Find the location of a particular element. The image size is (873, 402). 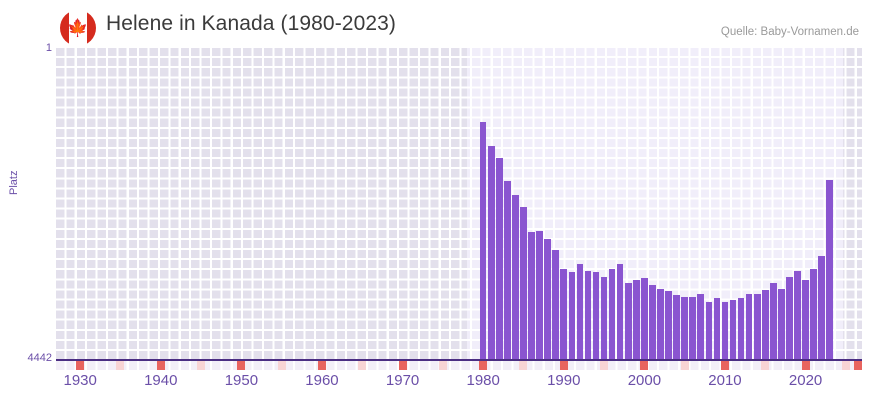

x-axis-tick-label: 2000 is located at coordinates (644, 380).